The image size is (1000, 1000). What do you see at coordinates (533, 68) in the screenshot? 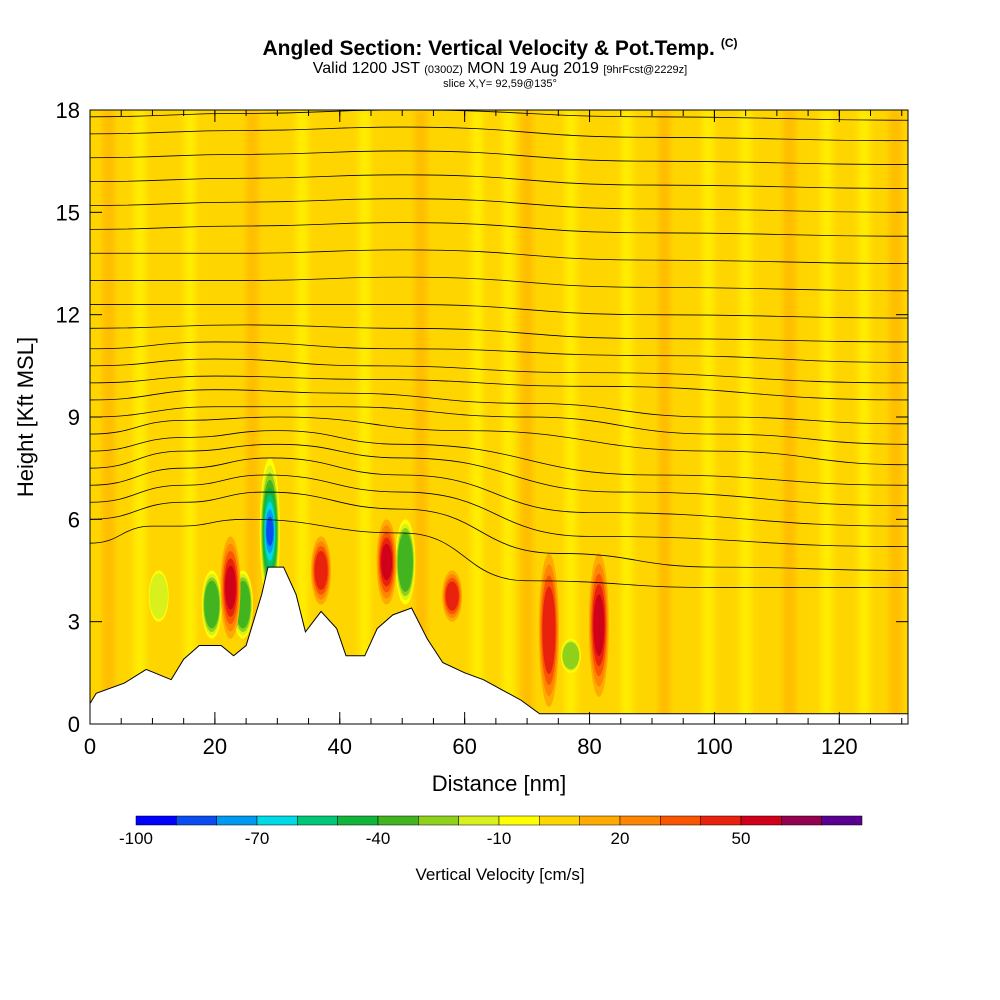
I see `valid-date: MON 19 Aug 2019` at bounding box center [533, 68].